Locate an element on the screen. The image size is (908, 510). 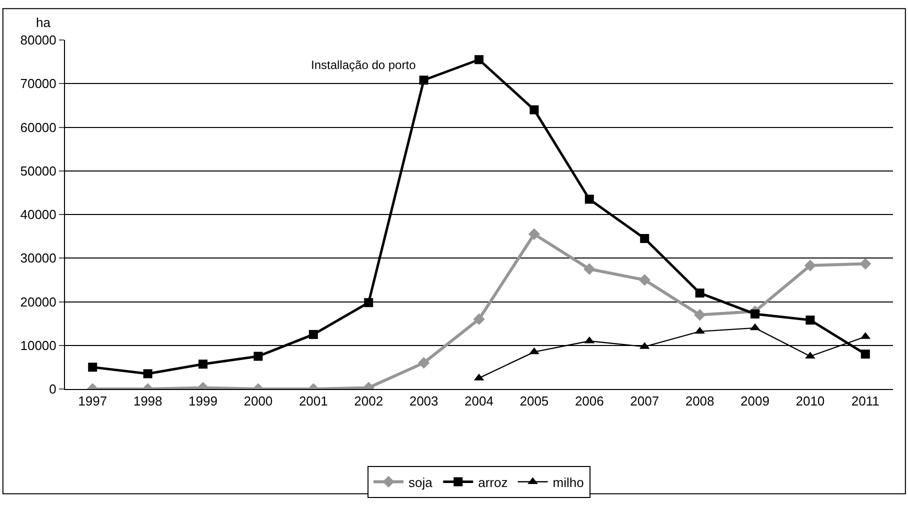
y-tick-label: 20000 is located at coordinates (38, 302).